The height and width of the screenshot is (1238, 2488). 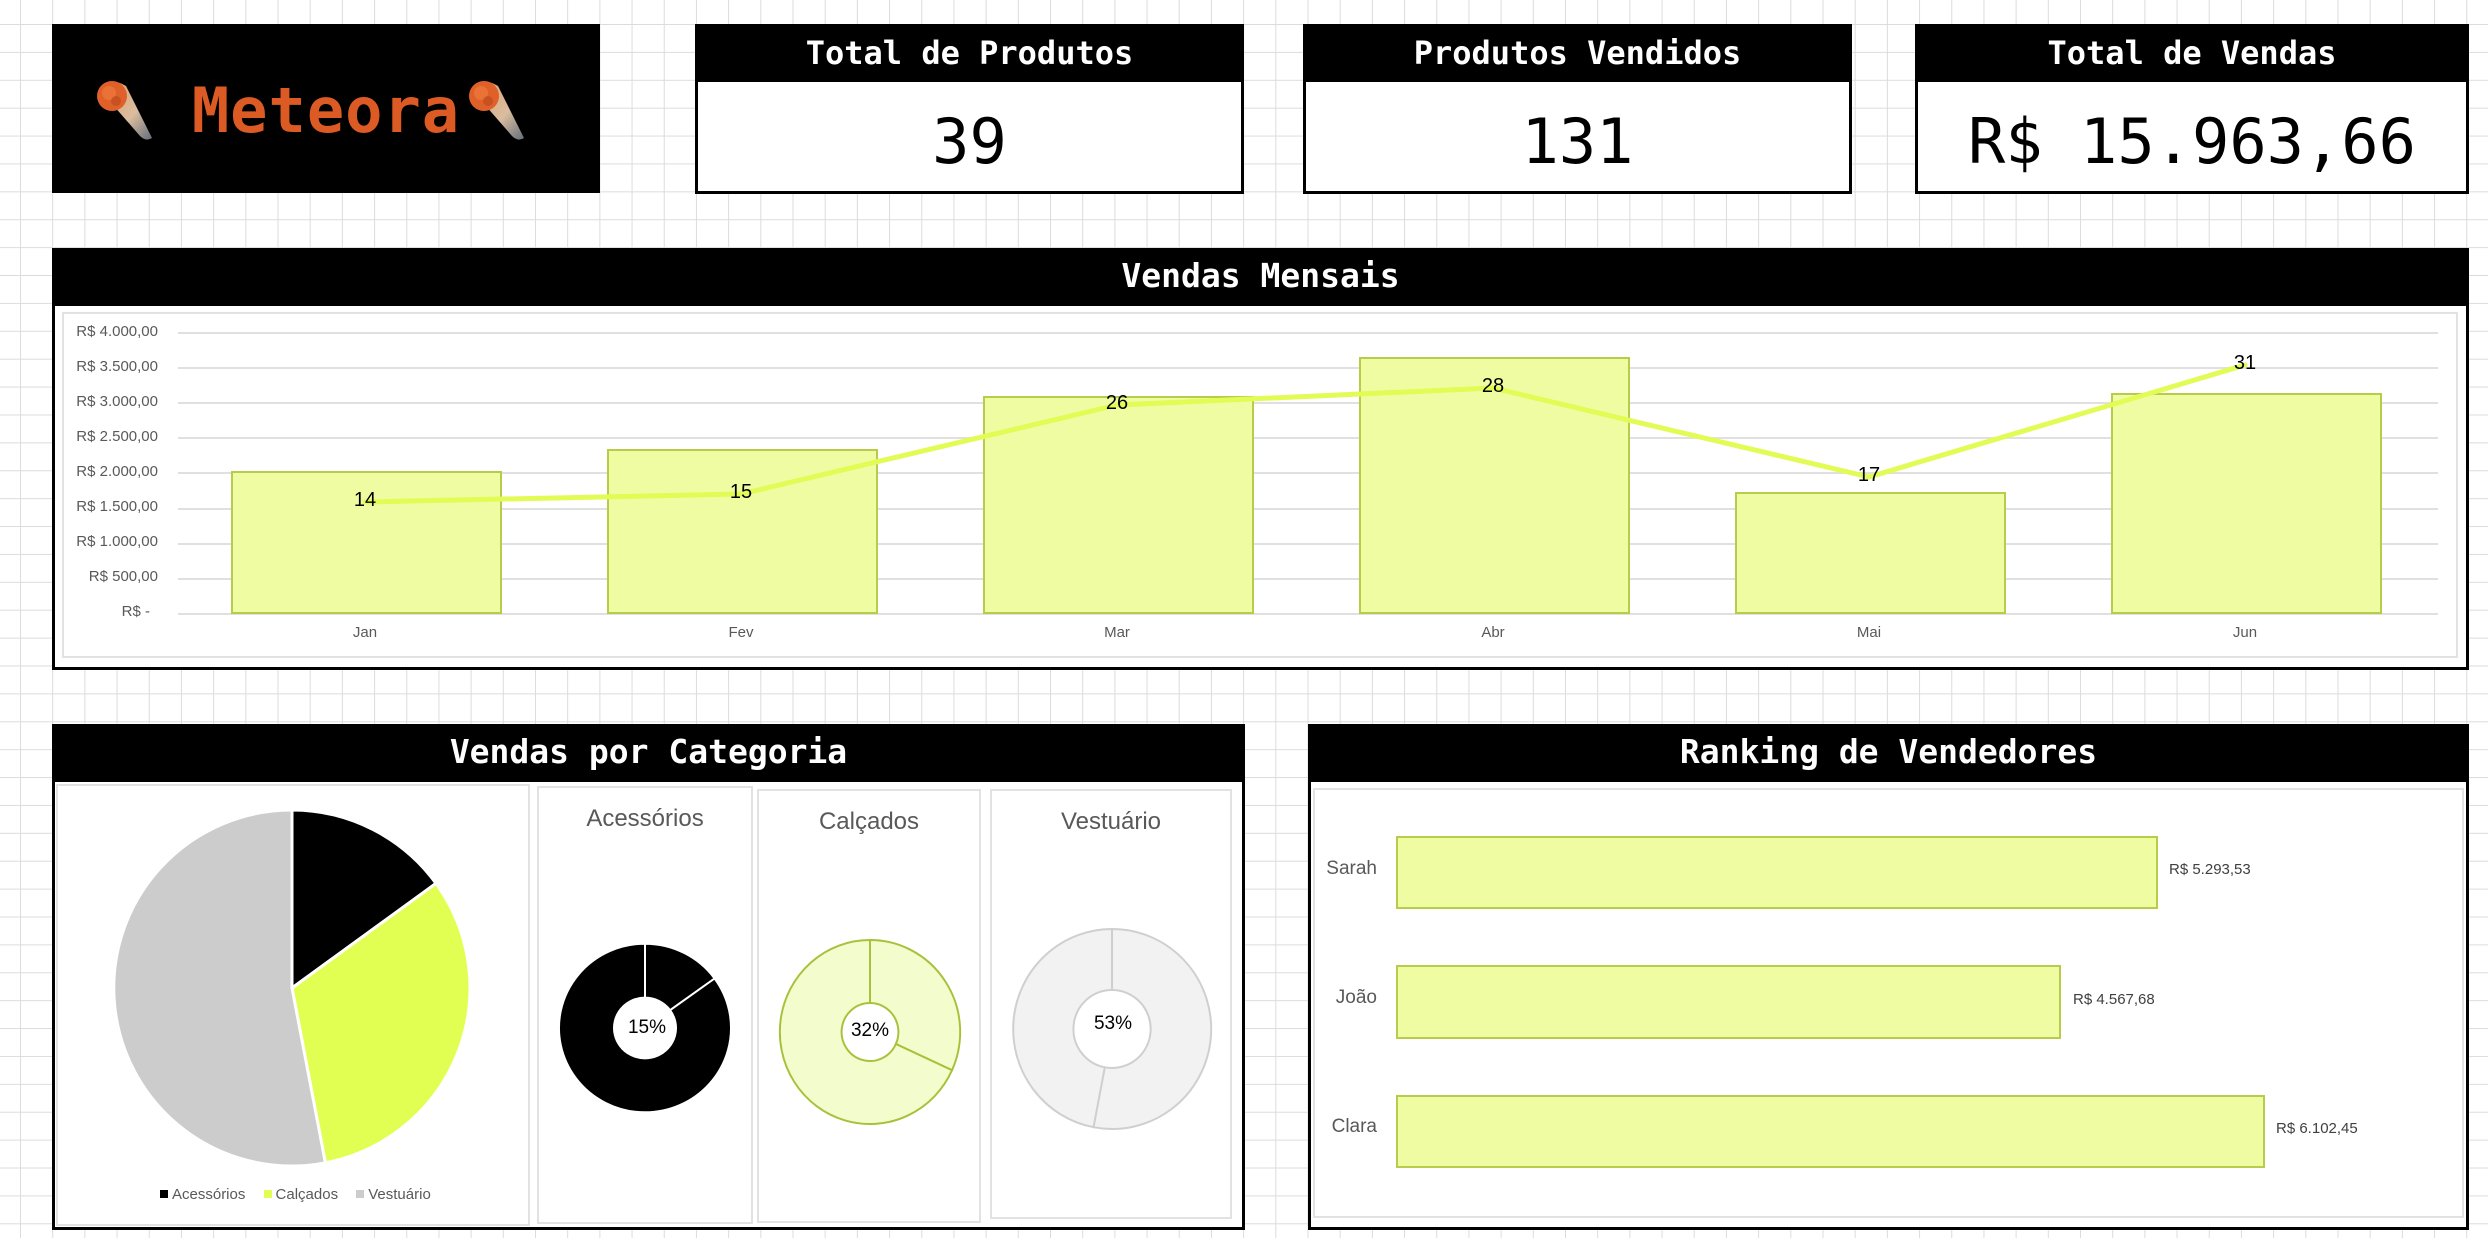 I want to click on y-tick: R$ 1.500,00, so click(x=117, y=506).